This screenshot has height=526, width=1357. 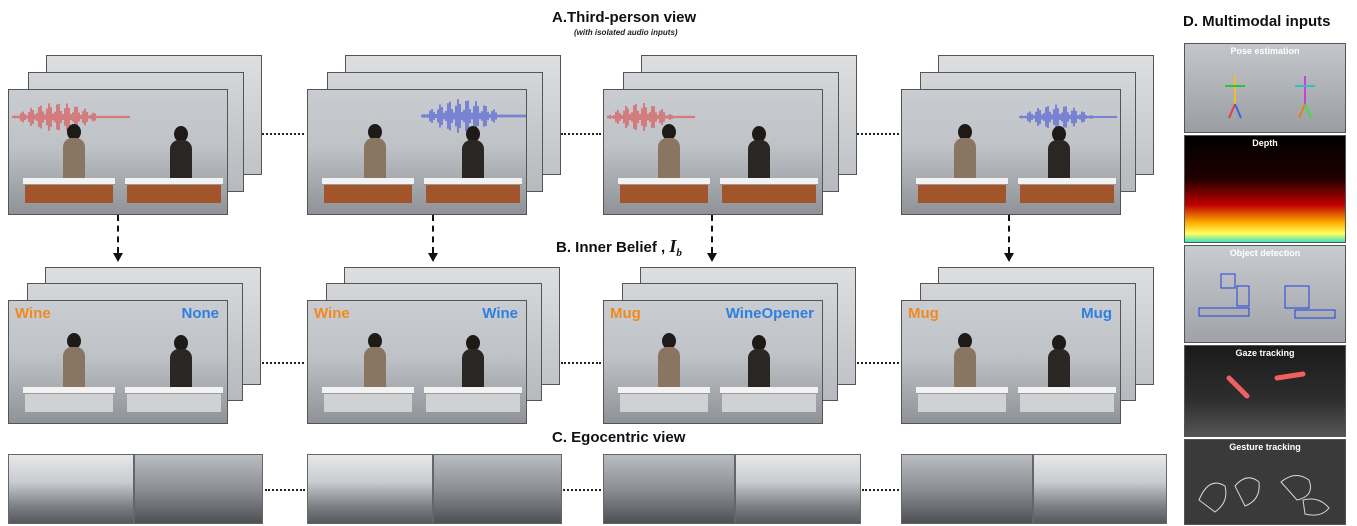 What do you see at coordinates (200, 313) in the screenshot?
I see `belief-right-label: None` at bounding box center [200, 313].